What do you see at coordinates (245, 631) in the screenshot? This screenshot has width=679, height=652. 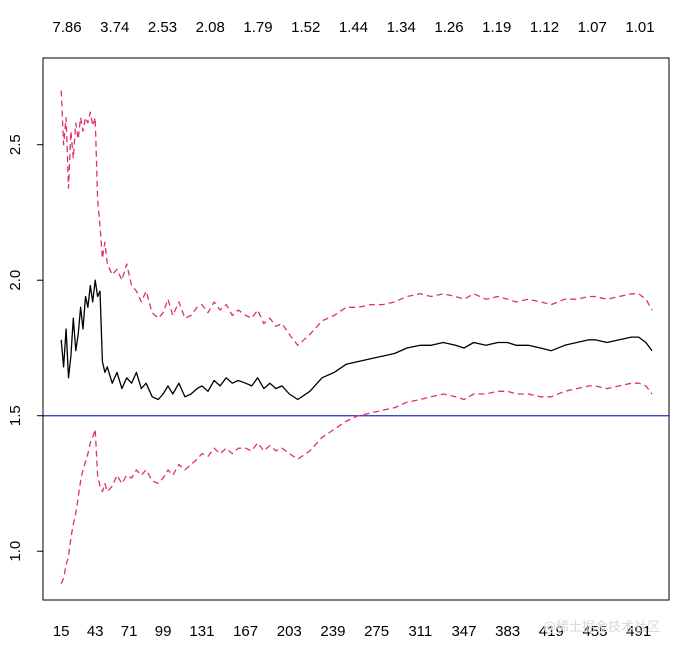 I see `x-tick-label: 167` at bounding box center [245, 631].